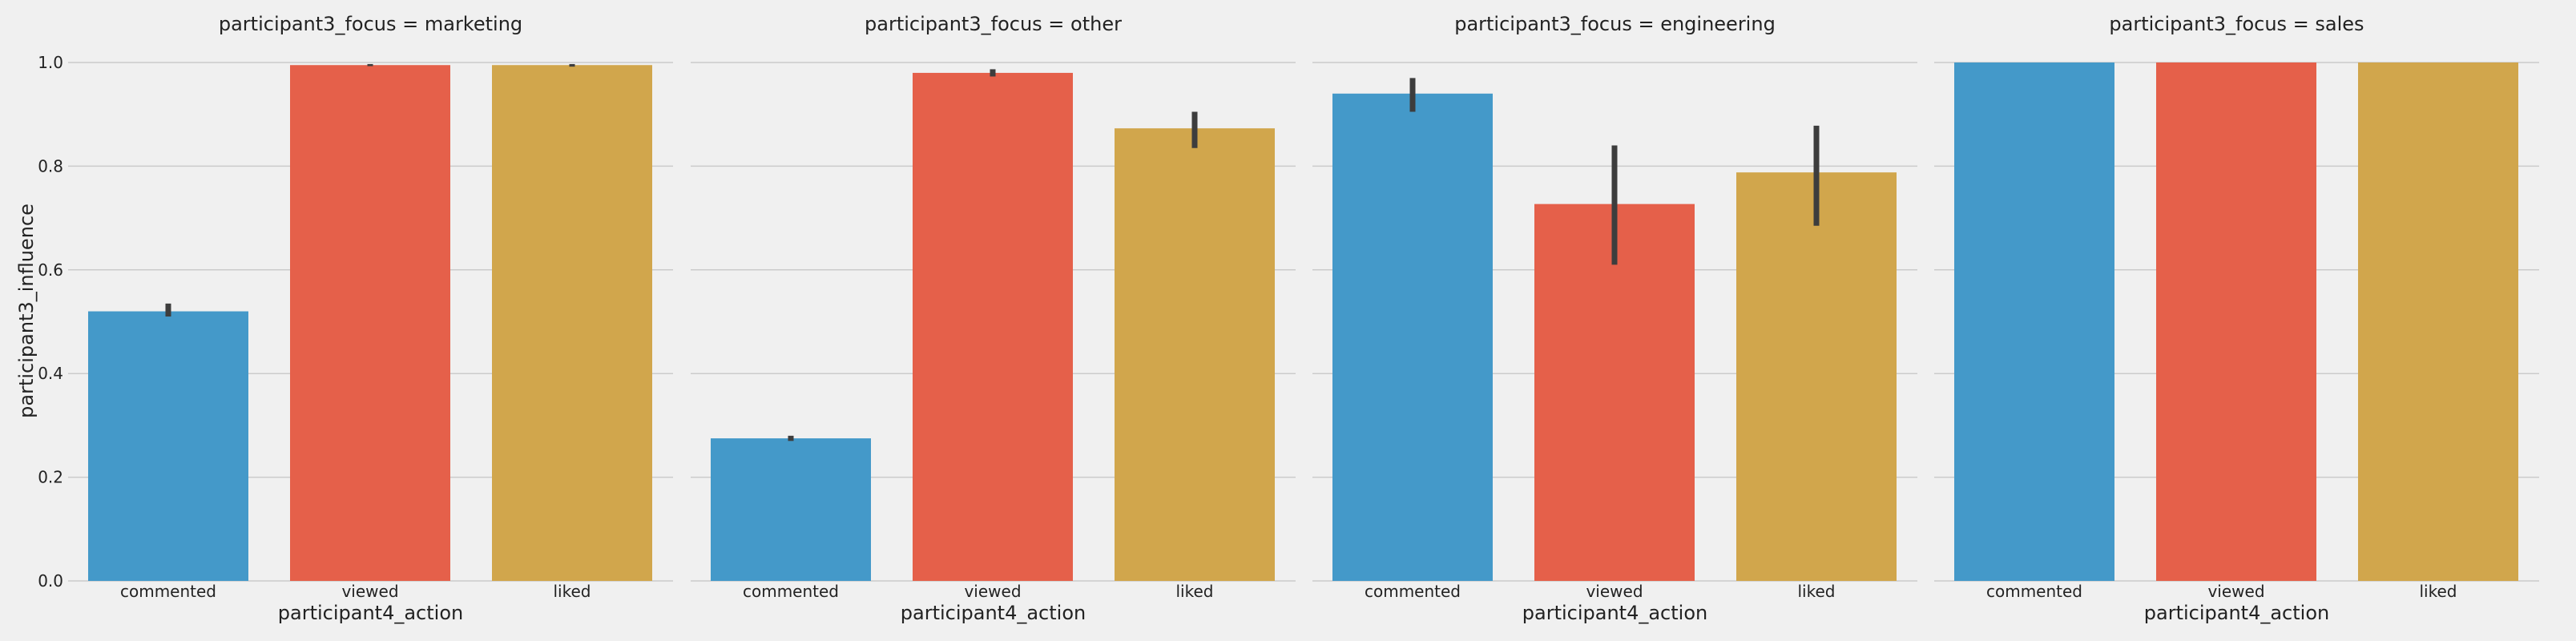 The height and width of the screenshot is (641, 2576). I want to click on y-tick-label: 1.0, so click(50, 62).